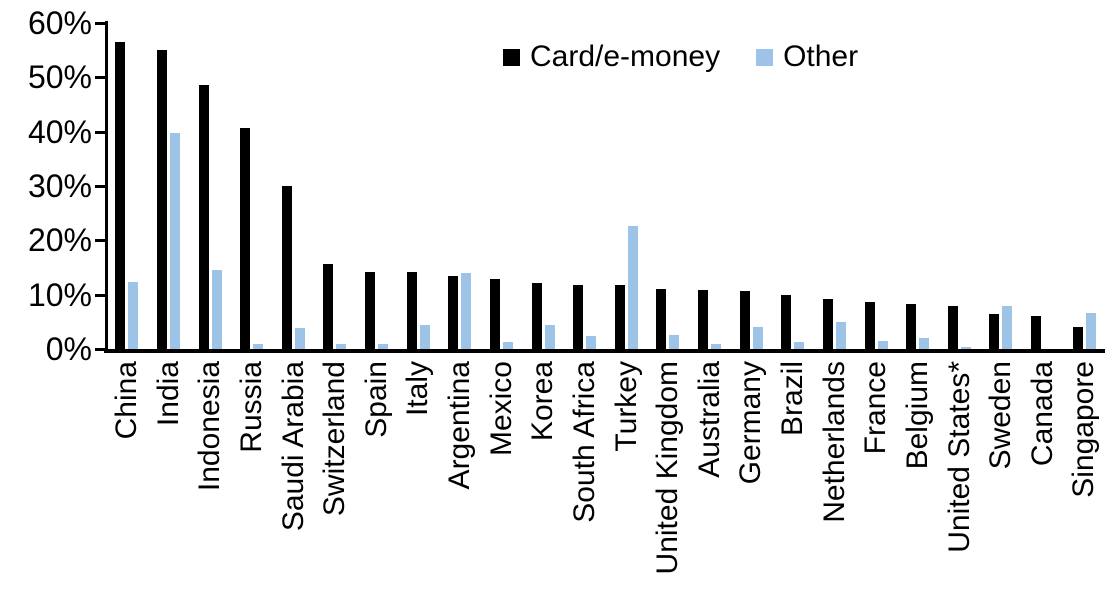  Describe the element at coordinates (328, 306) in the screenshot. I see `bar-card-e-money-switzerland` at that location.